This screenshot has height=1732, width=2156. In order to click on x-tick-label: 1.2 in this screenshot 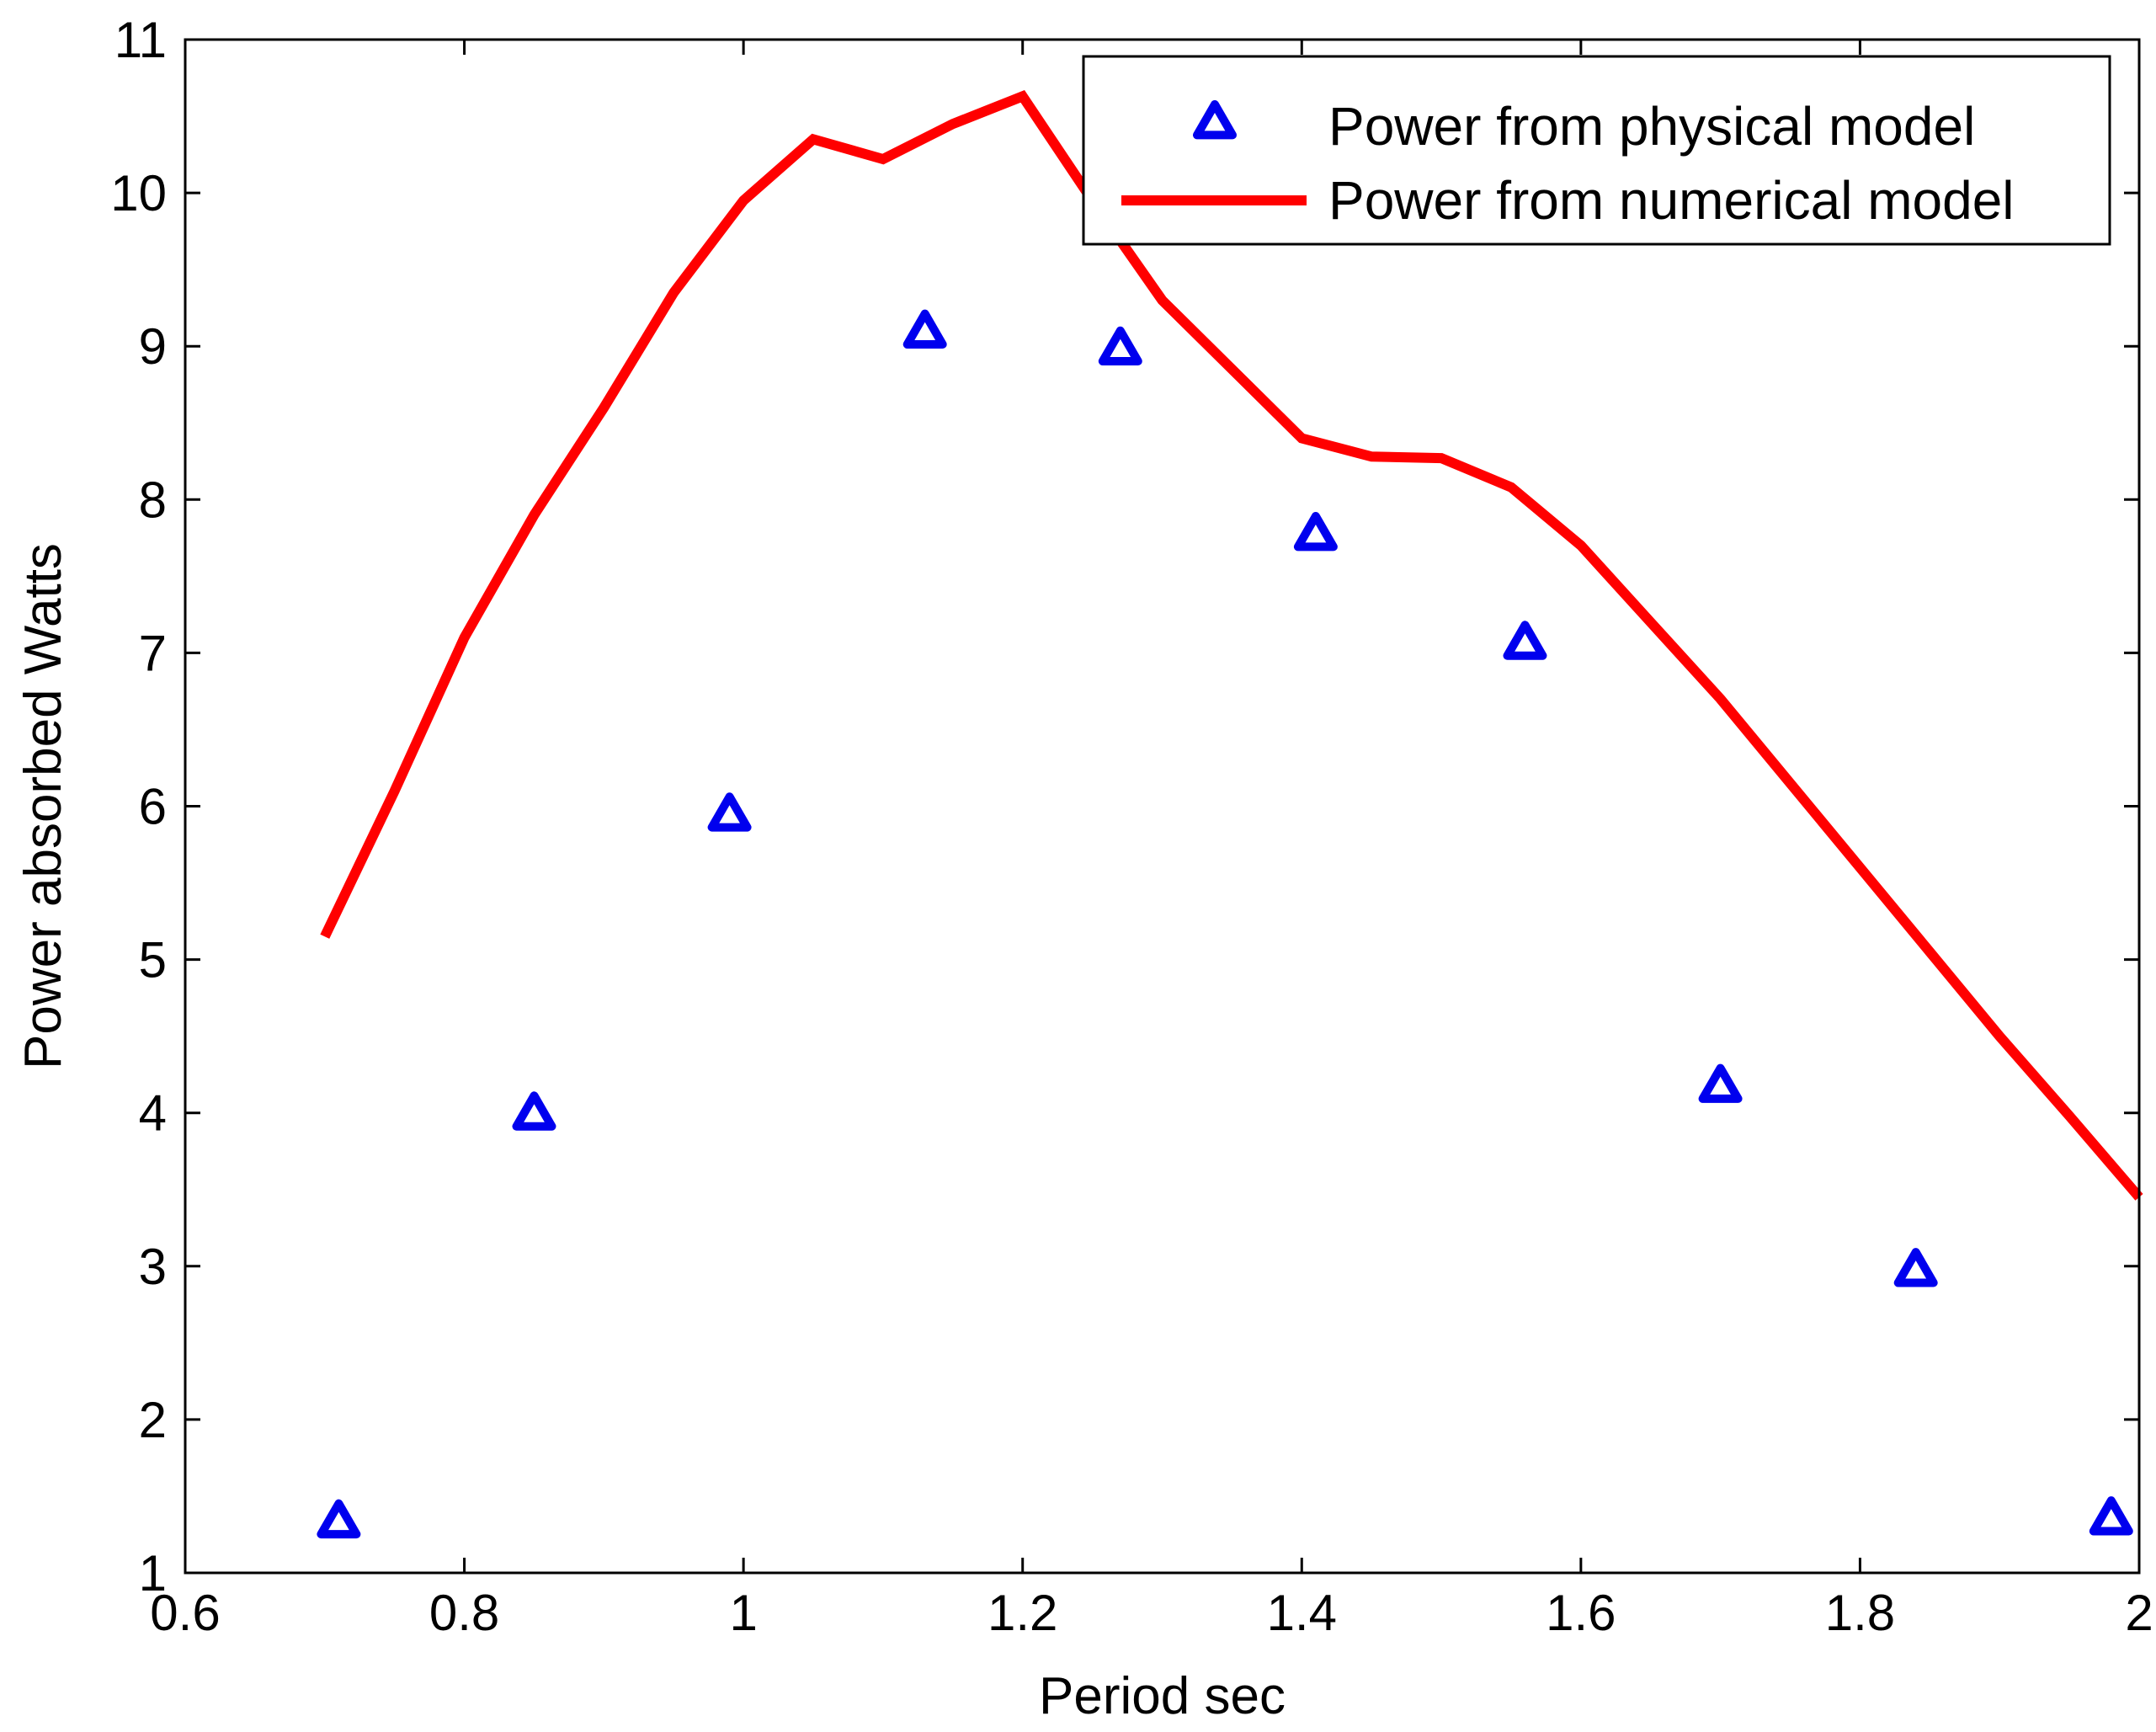, I will do `click(1022, 1613)`.